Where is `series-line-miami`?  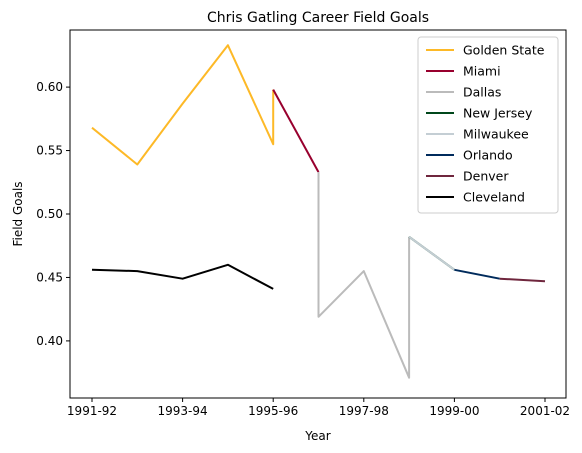
series-line-miami is located at coordinates (296, 131).